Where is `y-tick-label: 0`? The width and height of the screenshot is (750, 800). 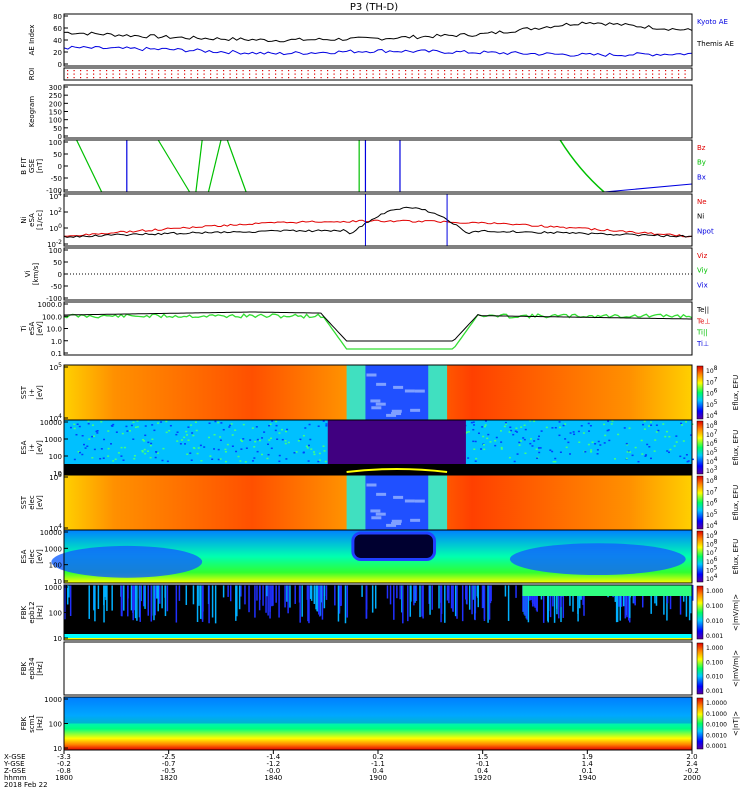 y-tick-label: 0 is located at coordinates (60, 167).